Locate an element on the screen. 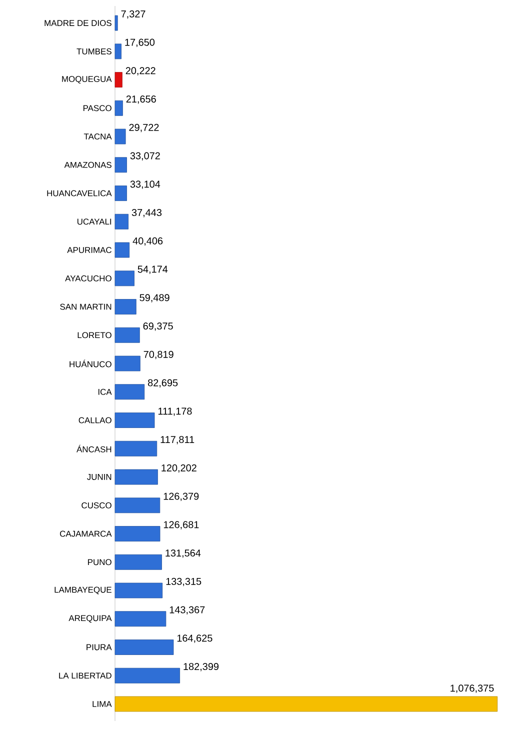 The height and width of the screenshot is (729, 509). data-label: 33,104 is located at coordinates (145, 184).